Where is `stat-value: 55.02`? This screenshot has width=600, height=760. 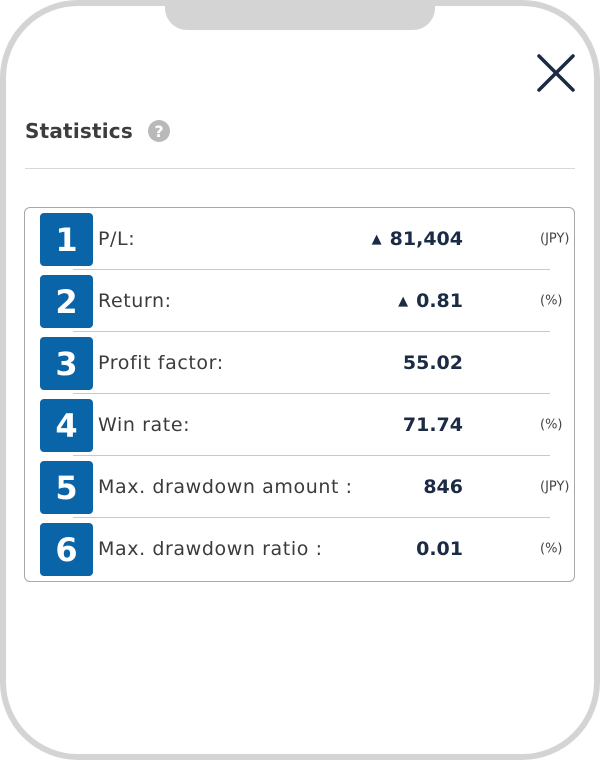 stat-value: 55.02 is located at coordinates (433, 363).